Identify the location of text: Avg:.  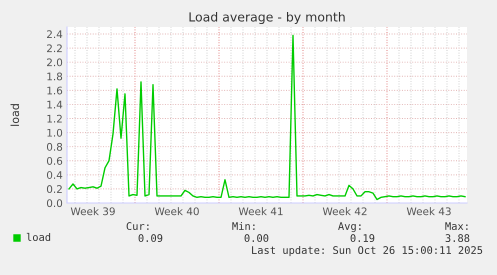
(349, 227).